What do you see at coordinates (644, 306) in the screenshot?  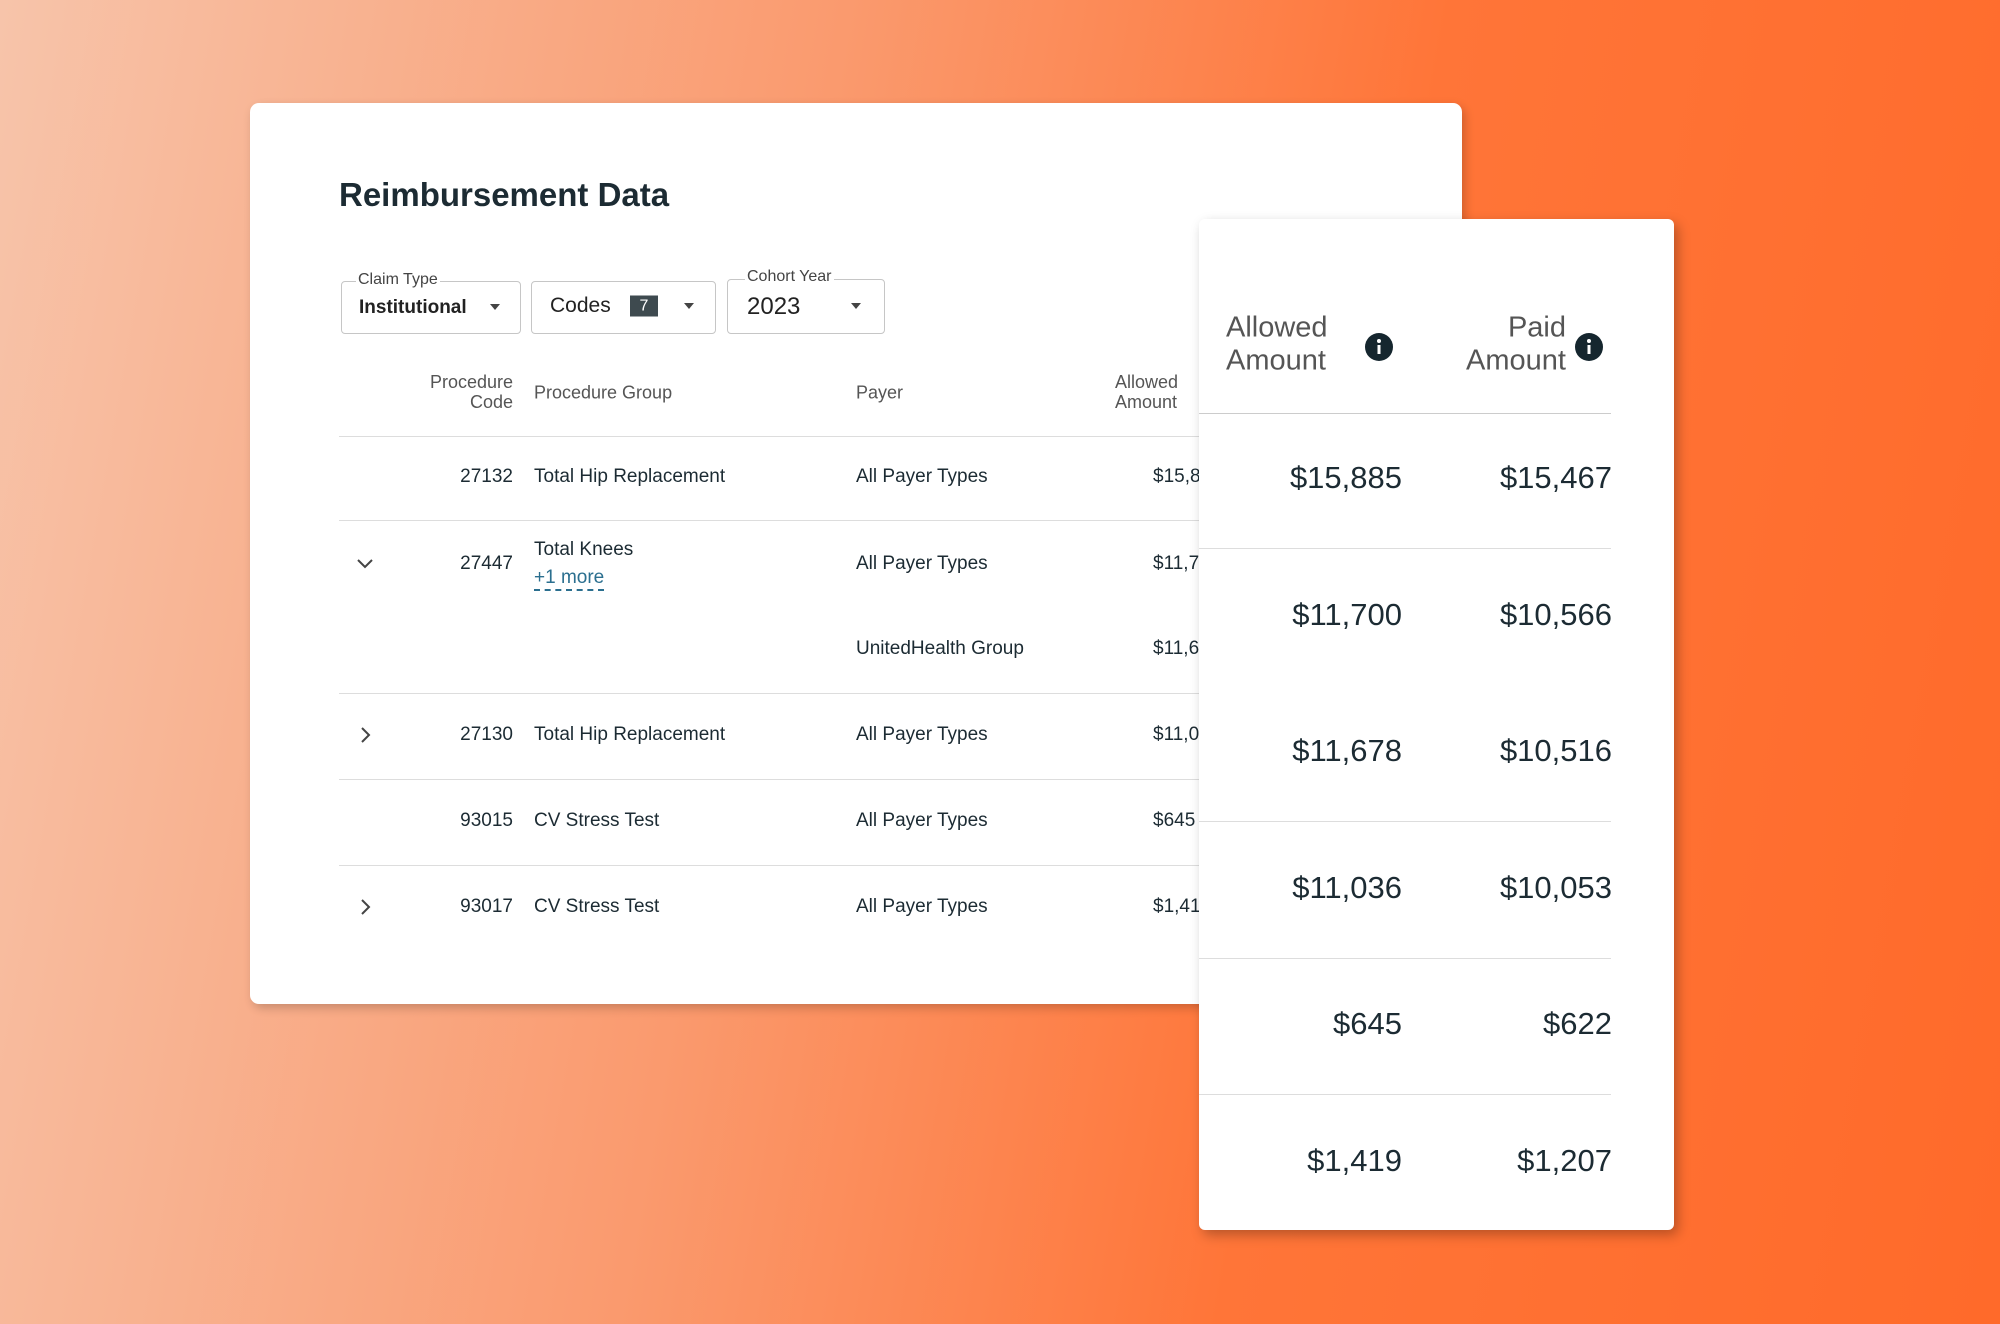 I see `codes-count: 7` at bounding box center [644, 306].